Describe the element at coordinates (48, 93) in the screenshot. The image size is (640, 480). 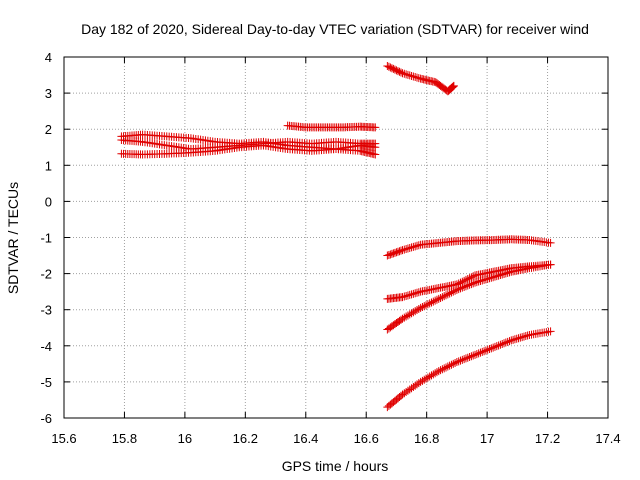
I see `y-tick-label: 3` at that location.